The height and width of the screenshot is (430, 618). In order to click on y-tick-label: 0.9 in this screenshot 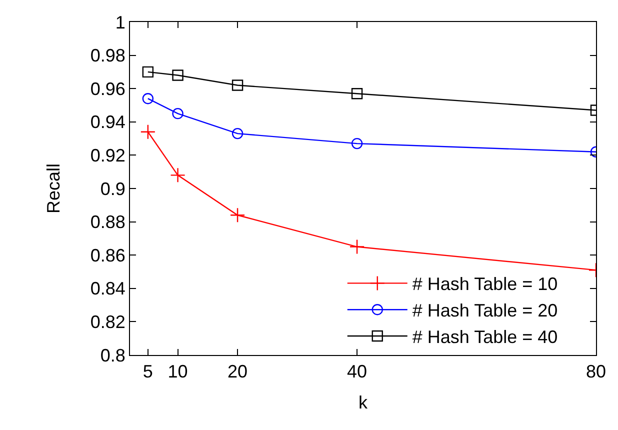, I will do `click(113, 188)`.